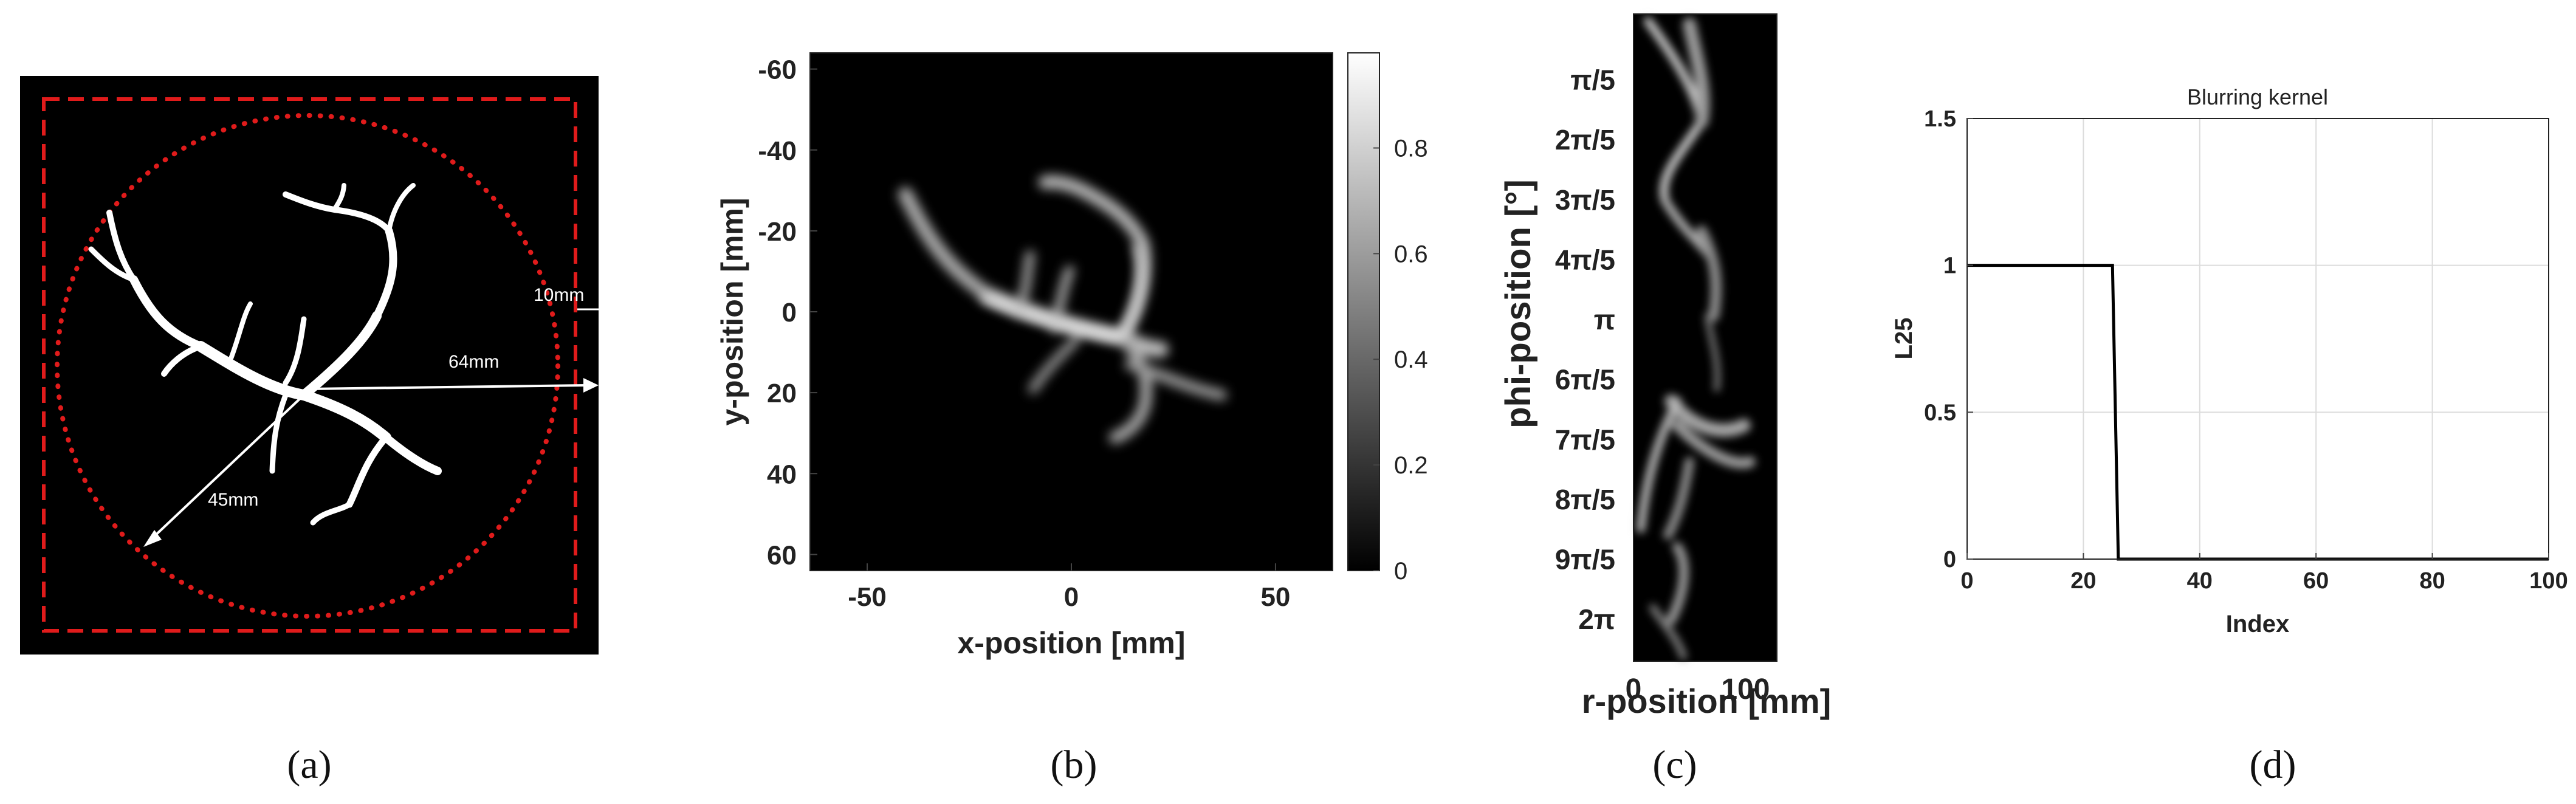 The height and width of the screenshot is (804, 2576). Describe the element at coordinates (1634, 689) in the screenshot. I see `sinogram-x-tick-label: 0` at that location.